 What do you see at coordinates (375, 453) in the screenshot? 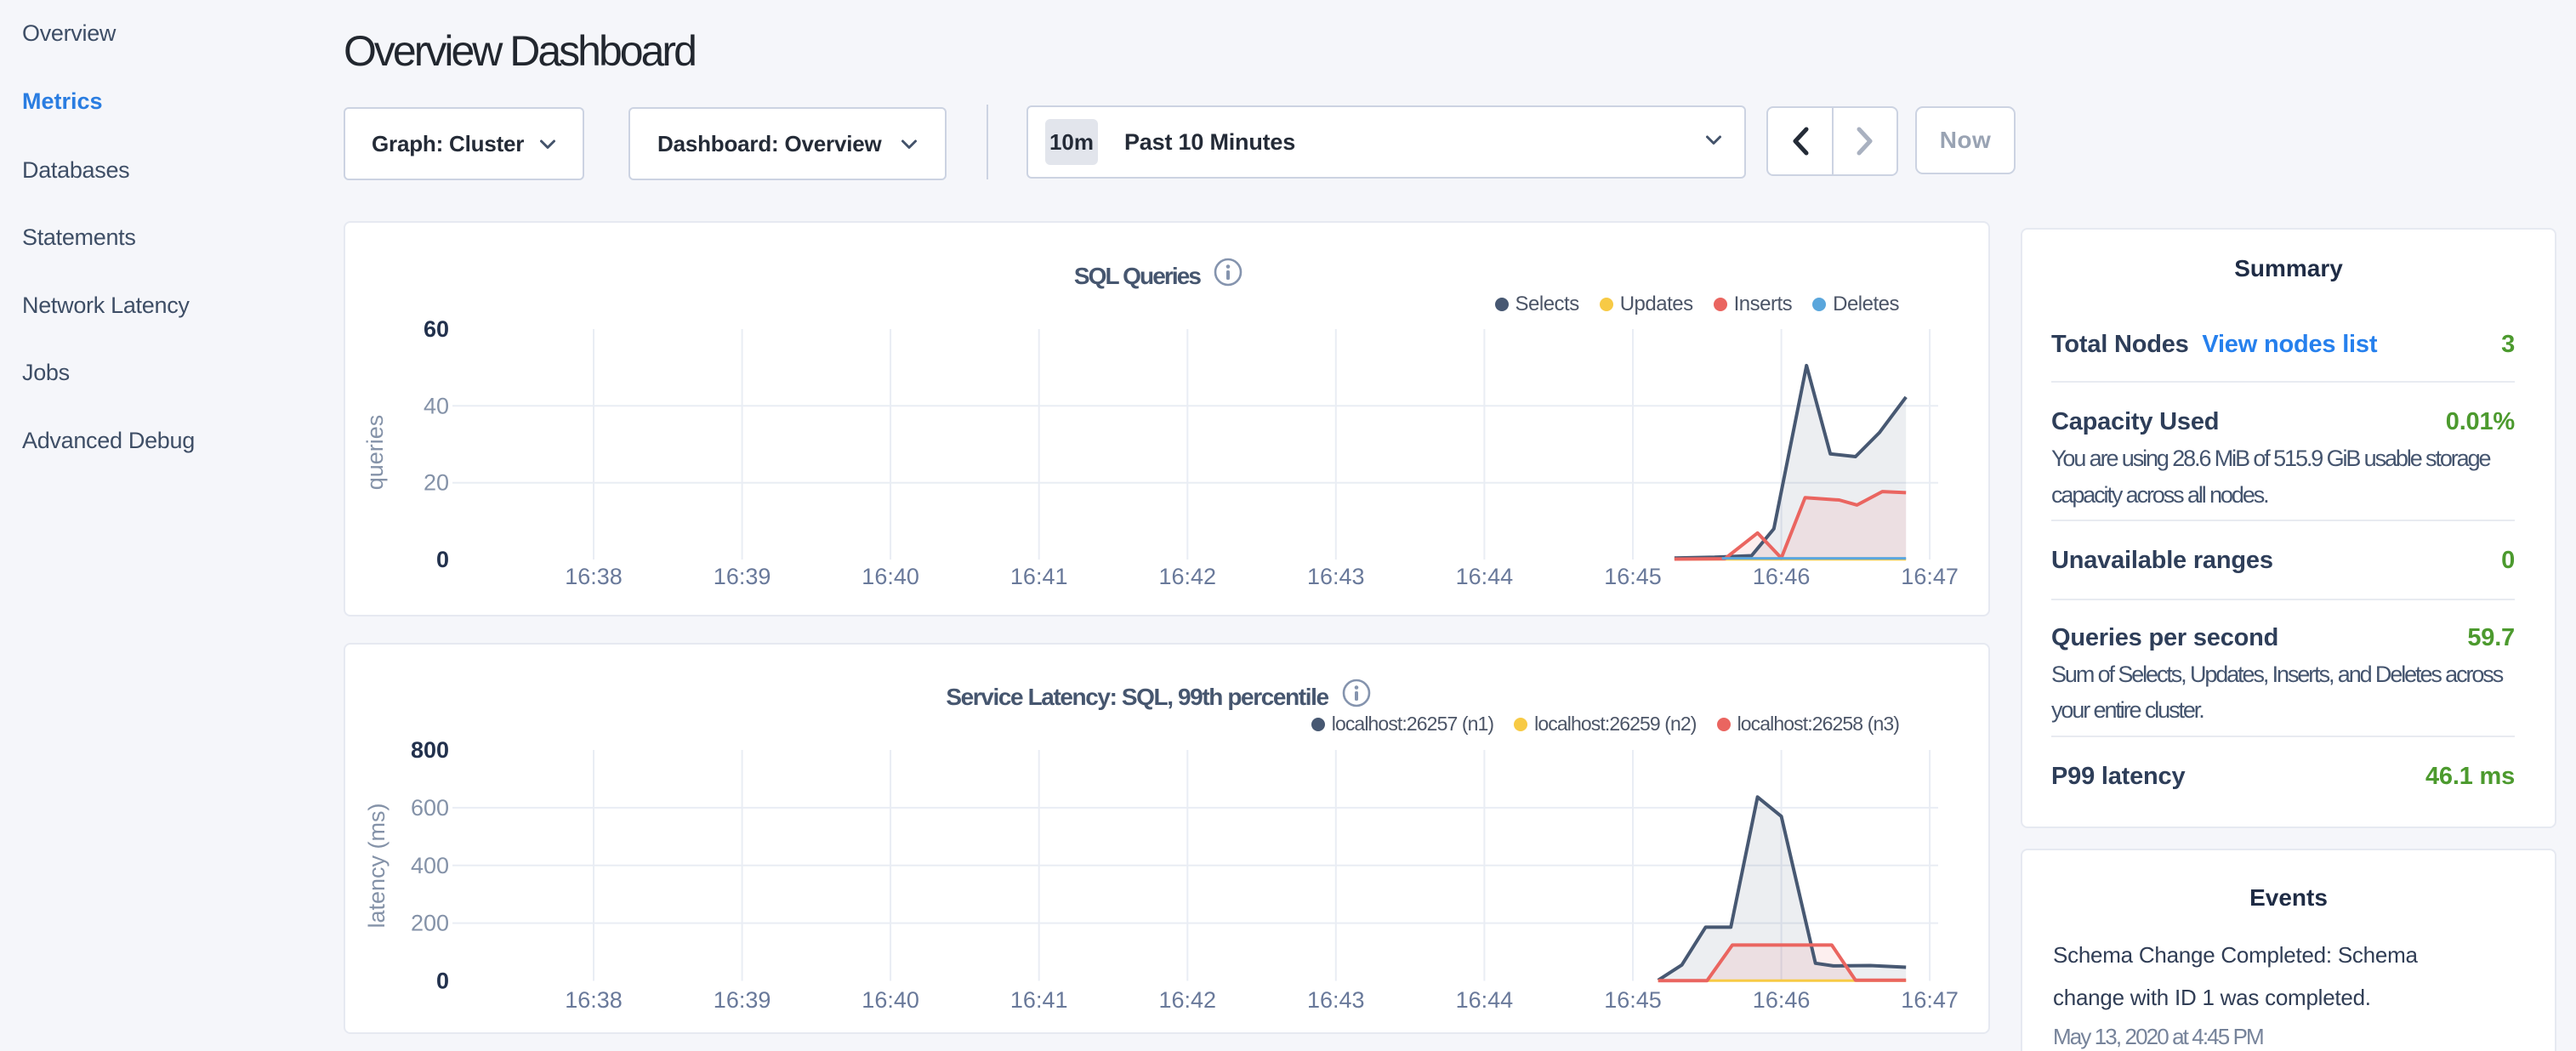
I see `svg-text: queries` at bounding box center [375, 453].